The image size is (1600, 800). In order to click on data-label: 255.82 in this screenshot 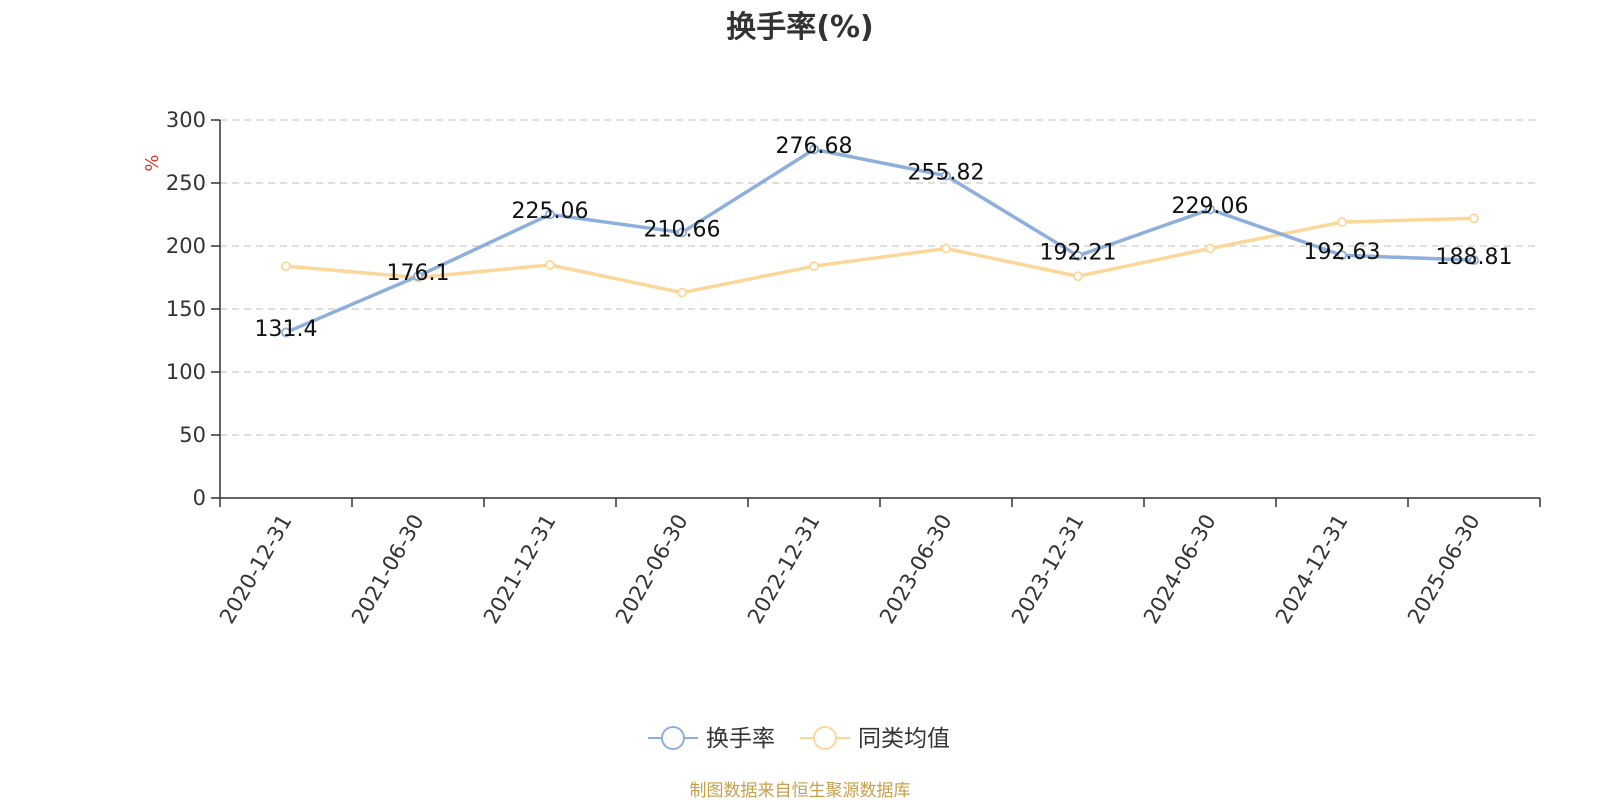, I will do `click(946, 172)`.